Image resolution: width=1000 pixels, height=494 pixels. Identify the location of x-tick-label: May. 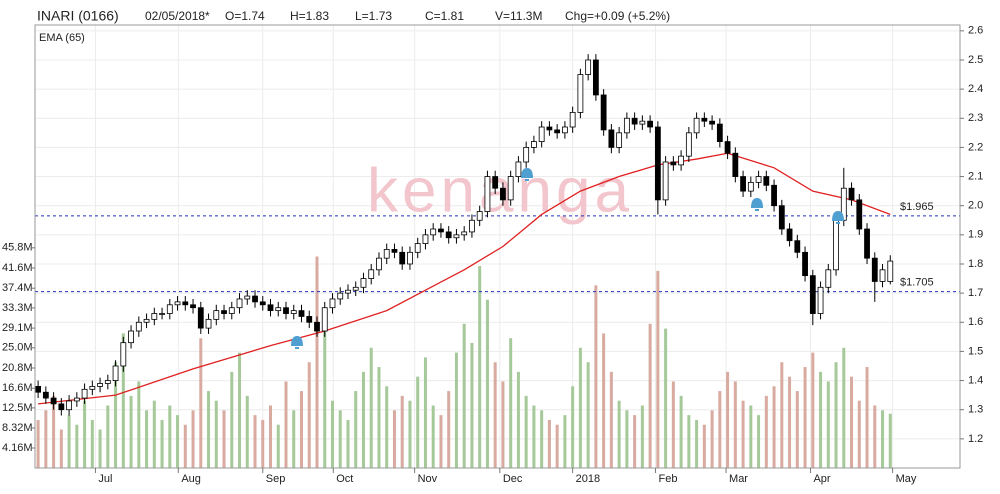
(906, 479).